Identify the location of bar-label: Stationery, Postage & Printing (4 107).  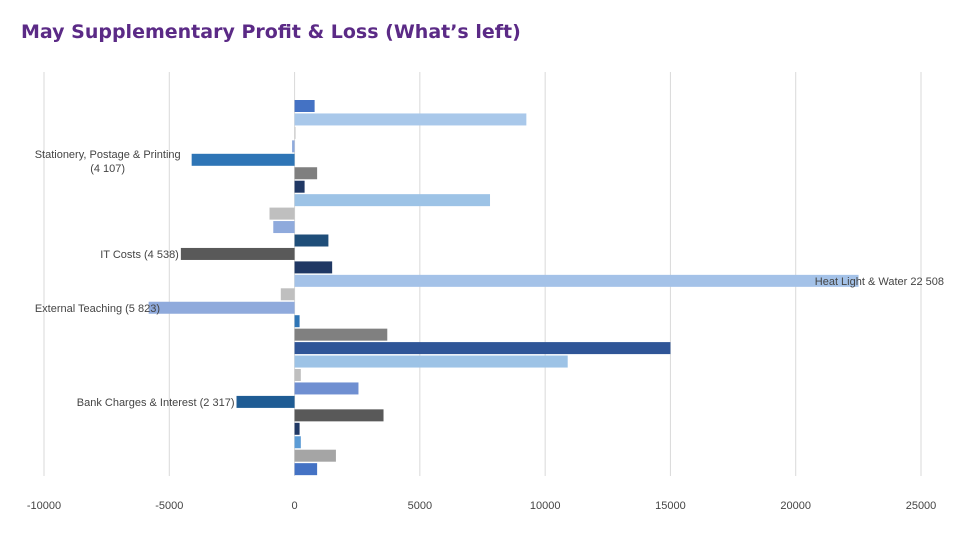
(108, 162).